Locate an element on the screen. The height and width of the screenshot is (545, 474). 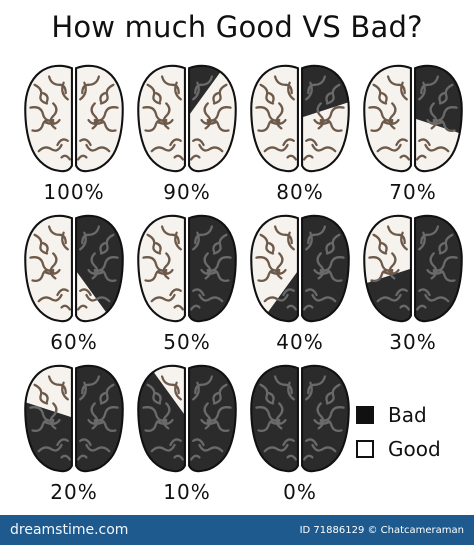
legend-item-bad: Bad is located at coordinates (398, 415).